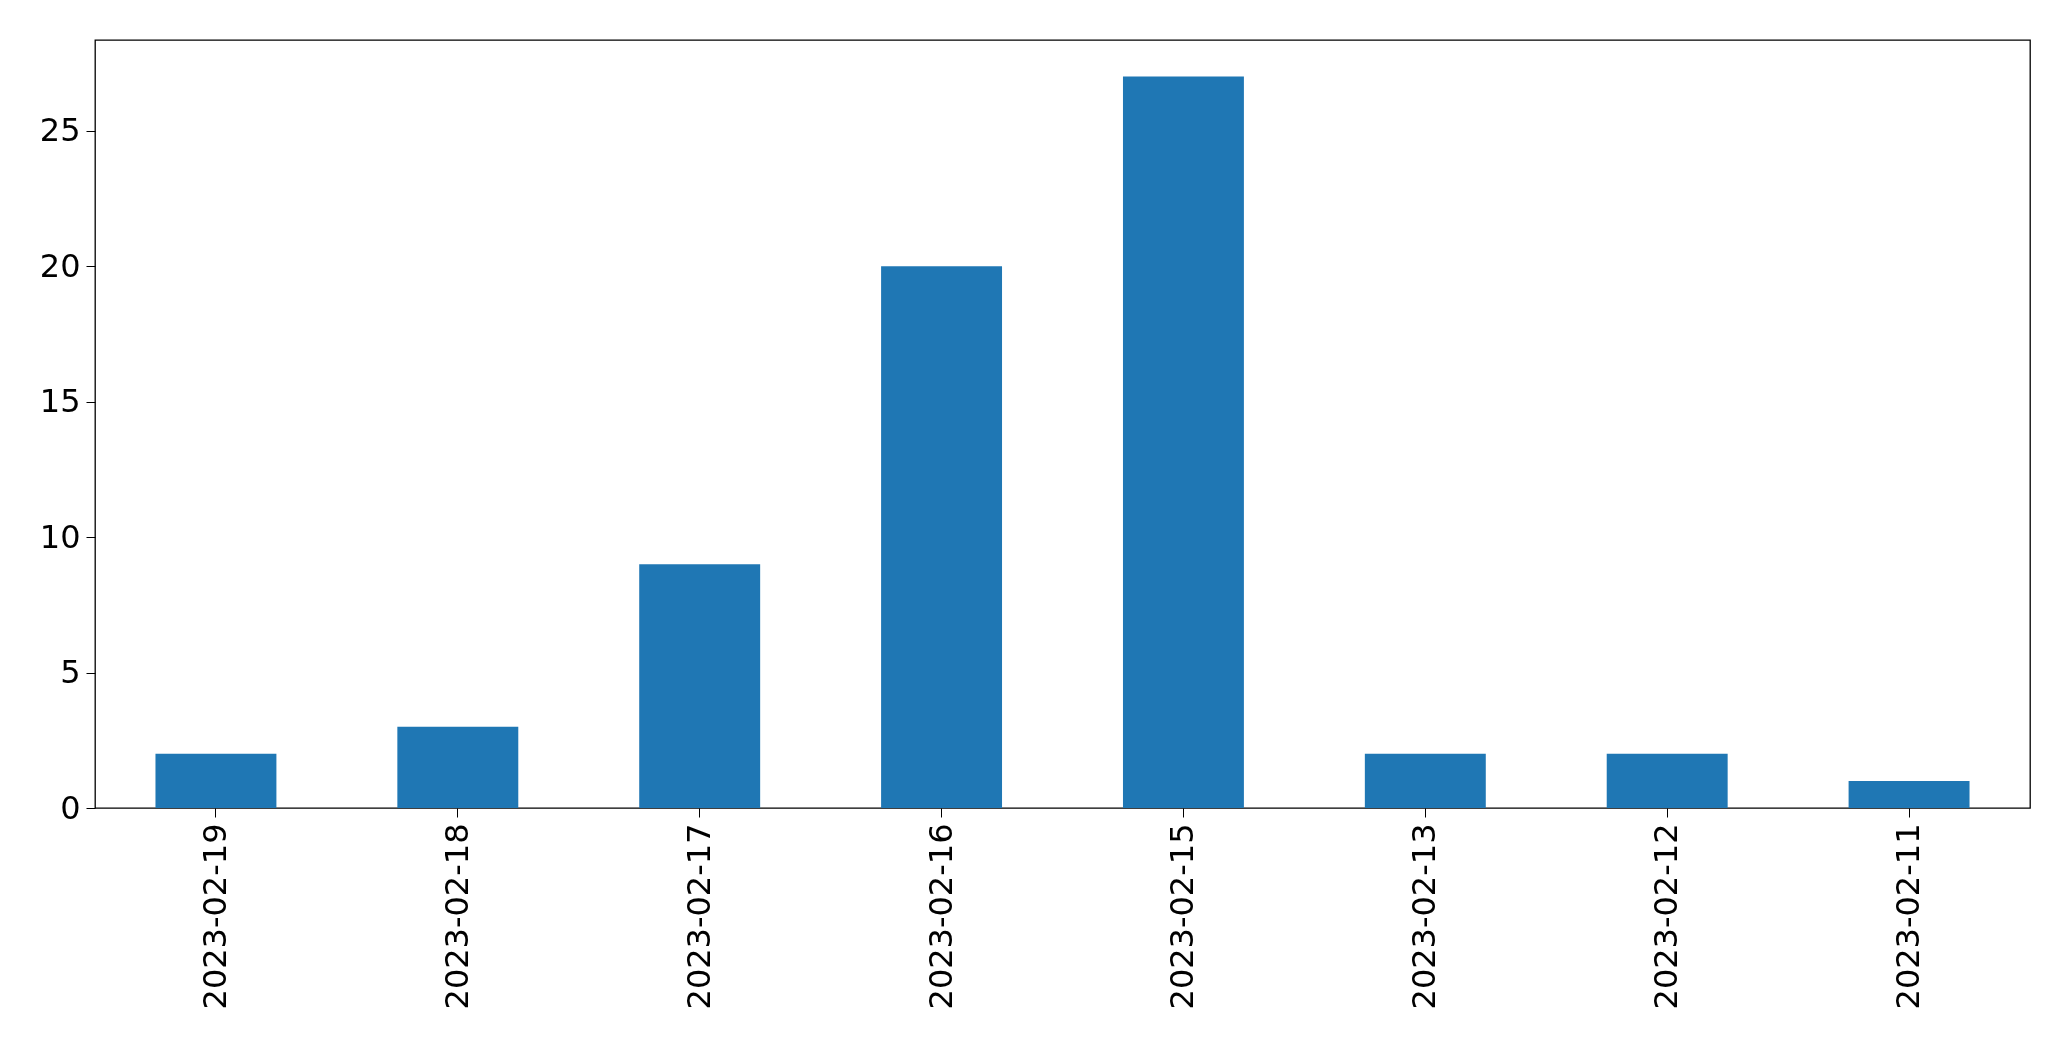 The width and height of the screenshot is (2071, 1061). I want to click on x-tick-label: 2023-02-15, so click(1182, 916).